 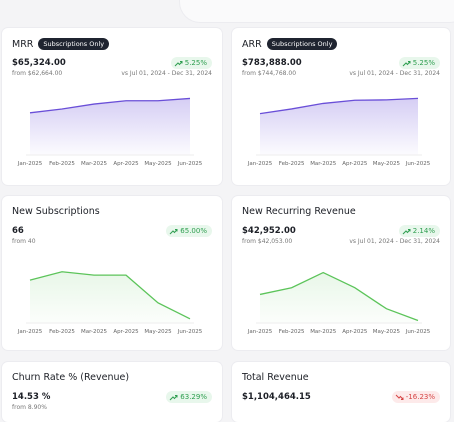 What do you see at coordinates (317, 11) in the screenshot?
I see `top-shape` at bounding box center [317, 11].